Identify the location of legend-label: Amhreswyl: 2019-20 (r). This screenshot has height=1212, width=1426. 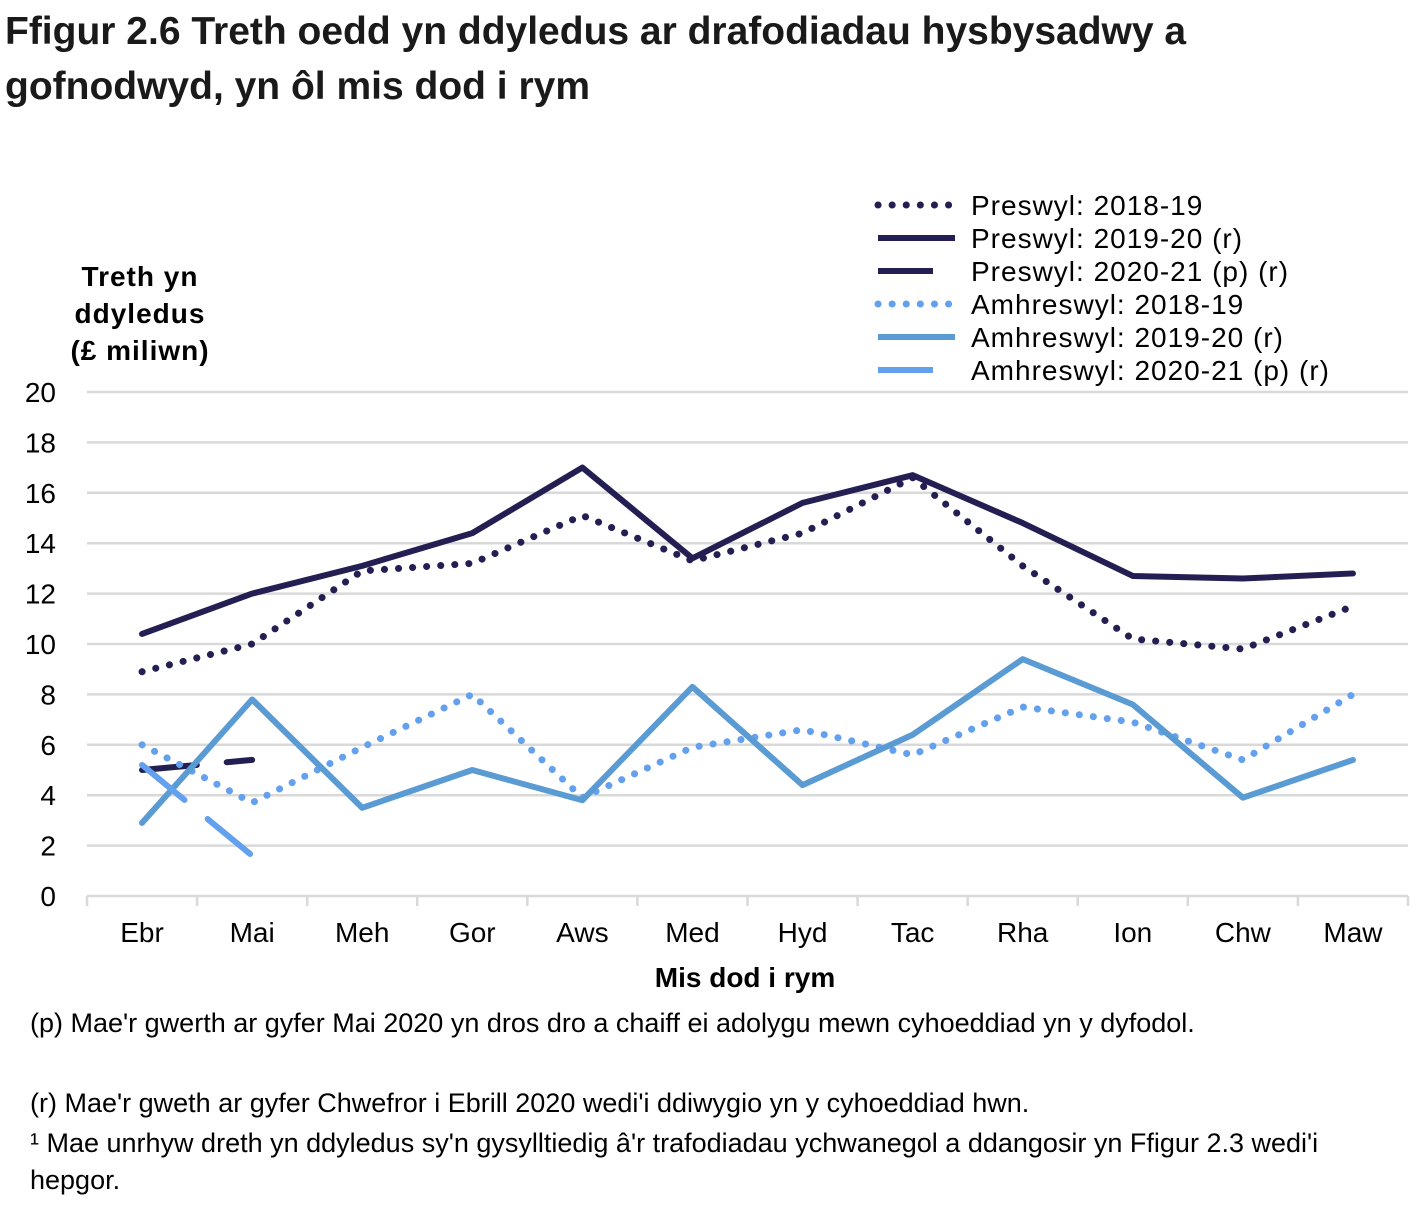
(1127, 337).